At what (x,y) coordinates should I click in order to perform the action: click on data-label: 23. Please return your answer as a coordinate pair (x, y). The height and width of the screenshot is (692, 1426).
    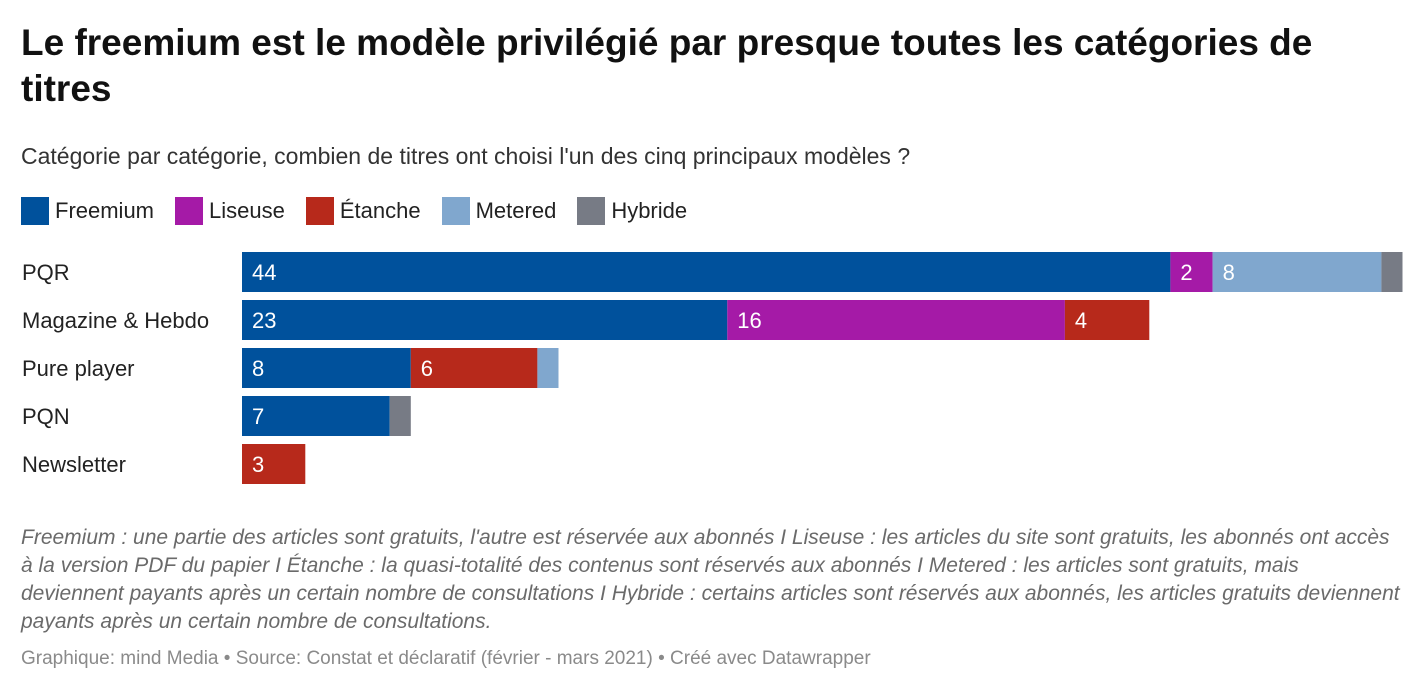
    Looking at the image, I should click on (264, 320).